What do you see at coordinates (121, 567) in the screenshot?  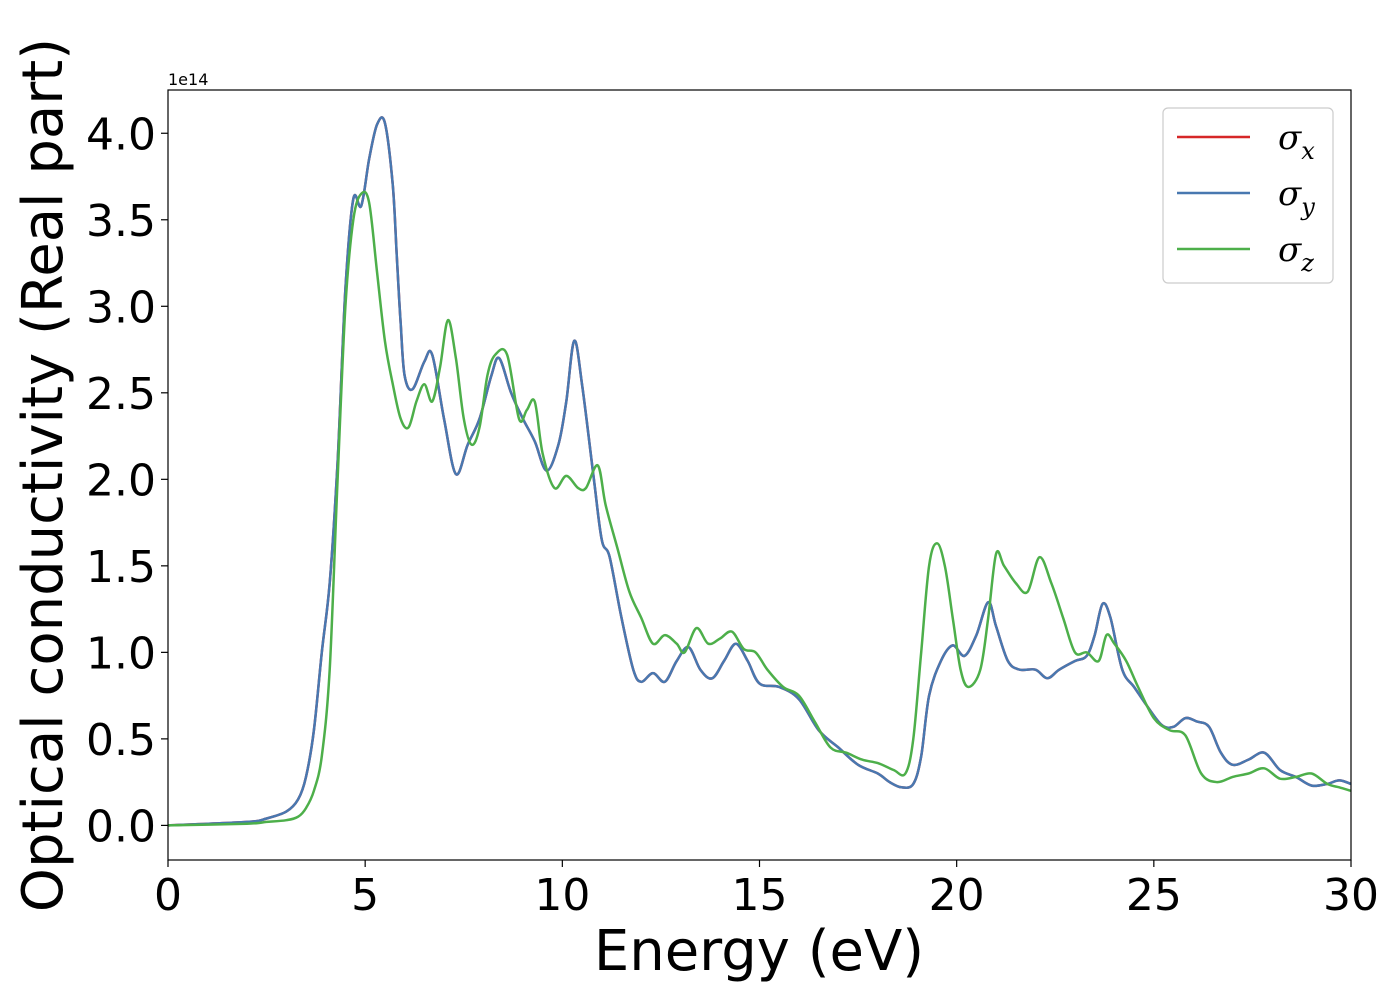 I see `y-tick-label: 1.5` at bounding box center [121, 567].